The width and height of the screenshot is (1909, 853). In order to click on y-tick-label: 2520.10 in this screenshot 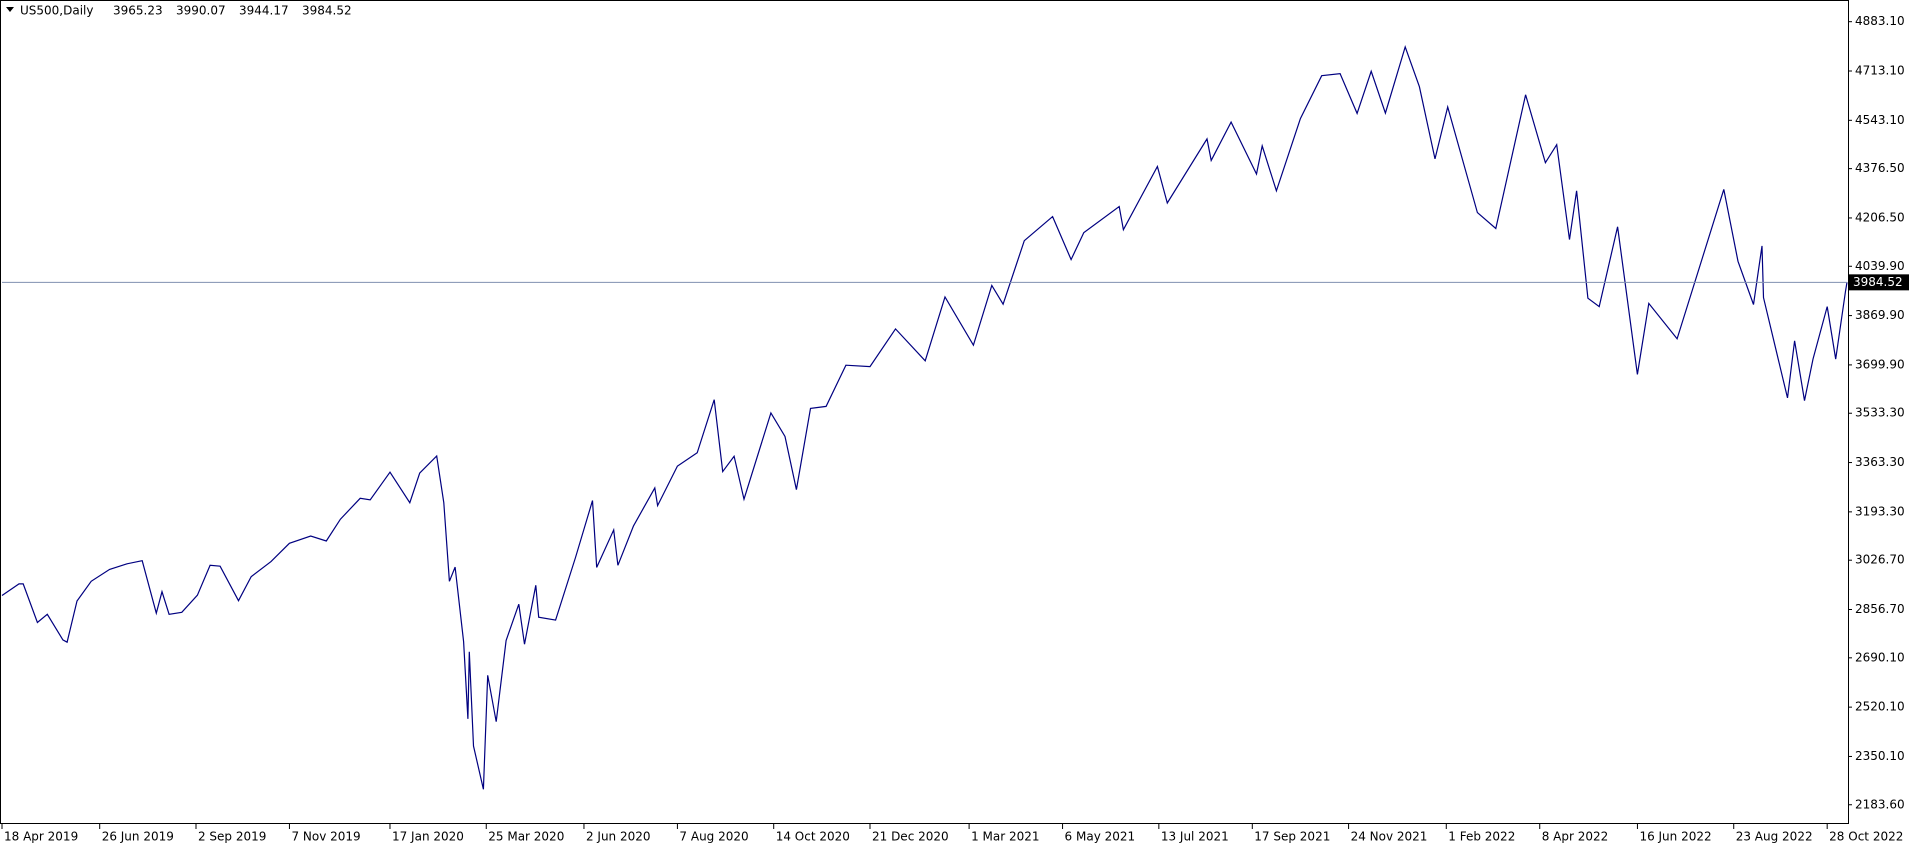, I will do `click(1880, 707)`.